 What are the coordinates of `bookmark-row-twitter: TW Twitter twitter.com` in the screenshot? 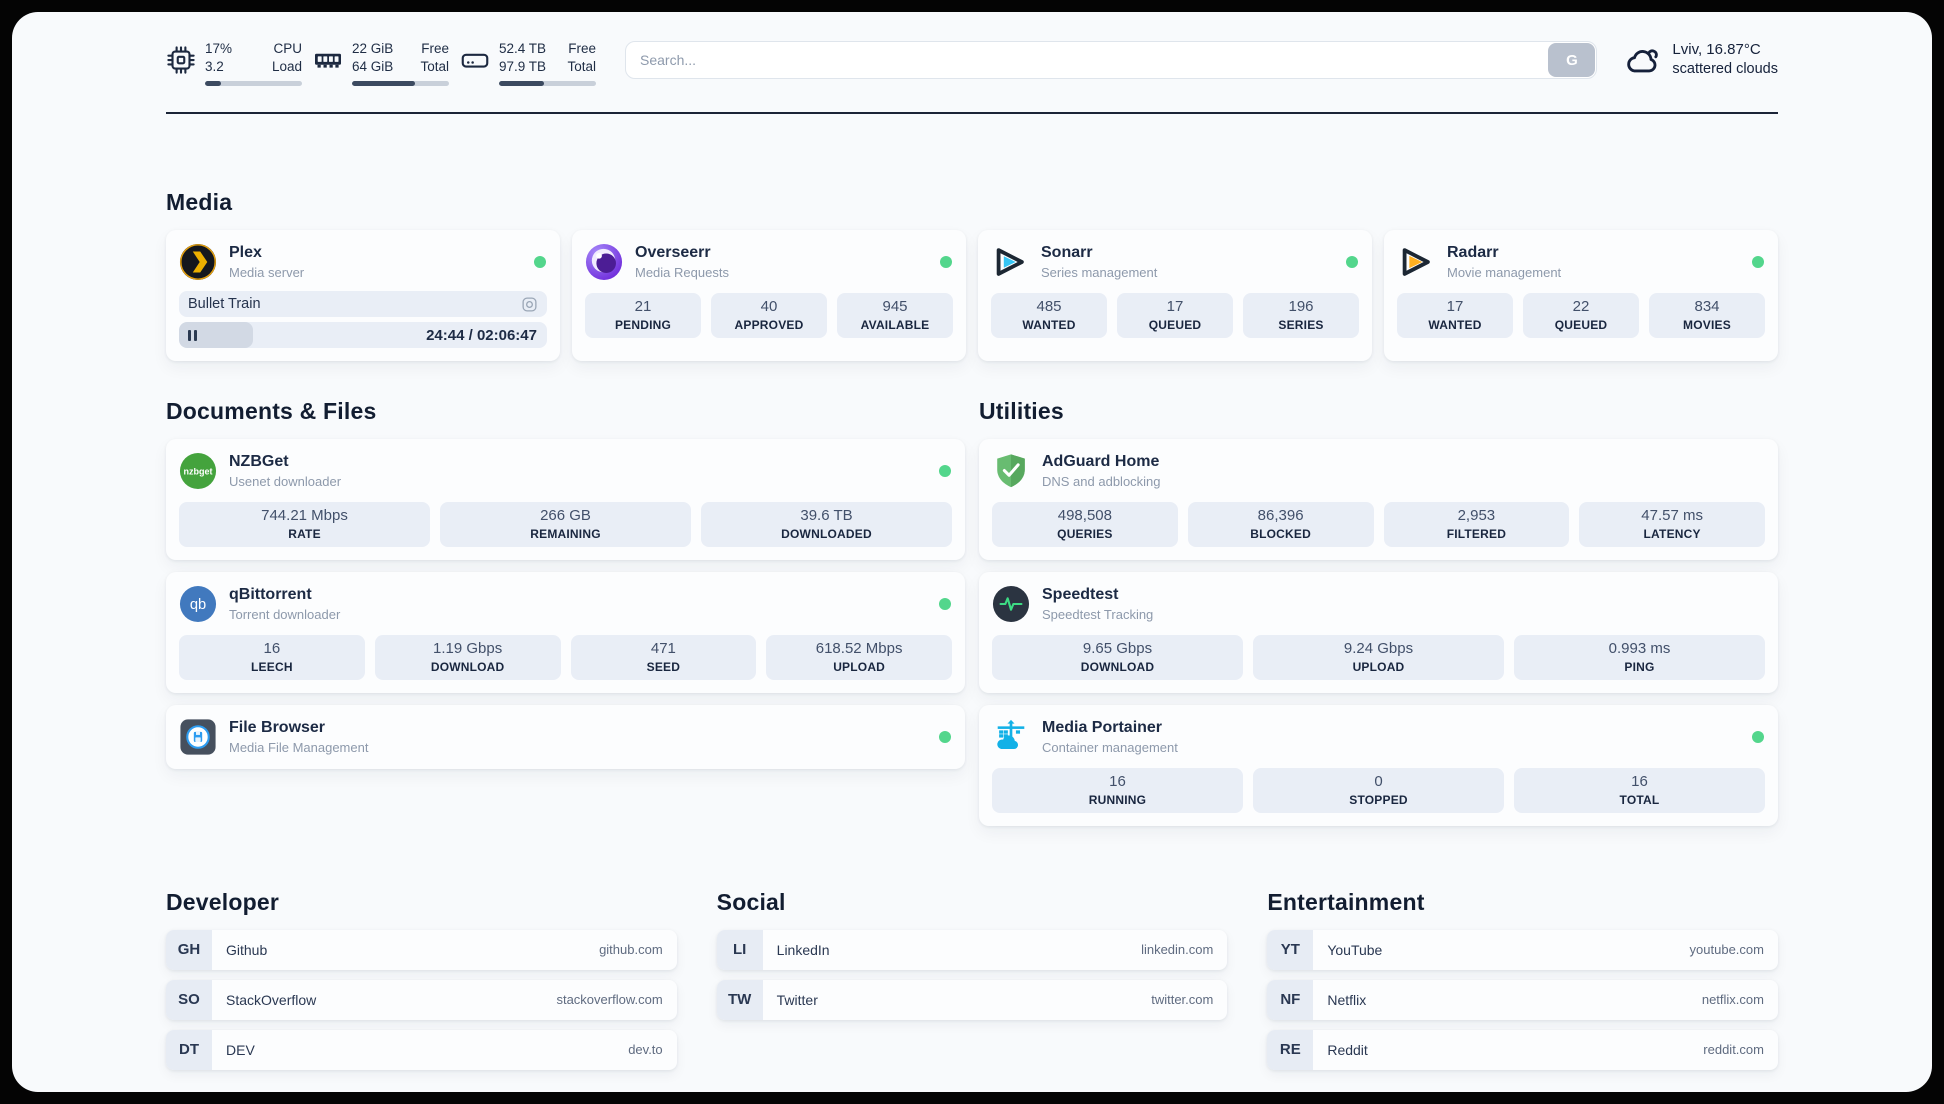 It's located at (972, 999).